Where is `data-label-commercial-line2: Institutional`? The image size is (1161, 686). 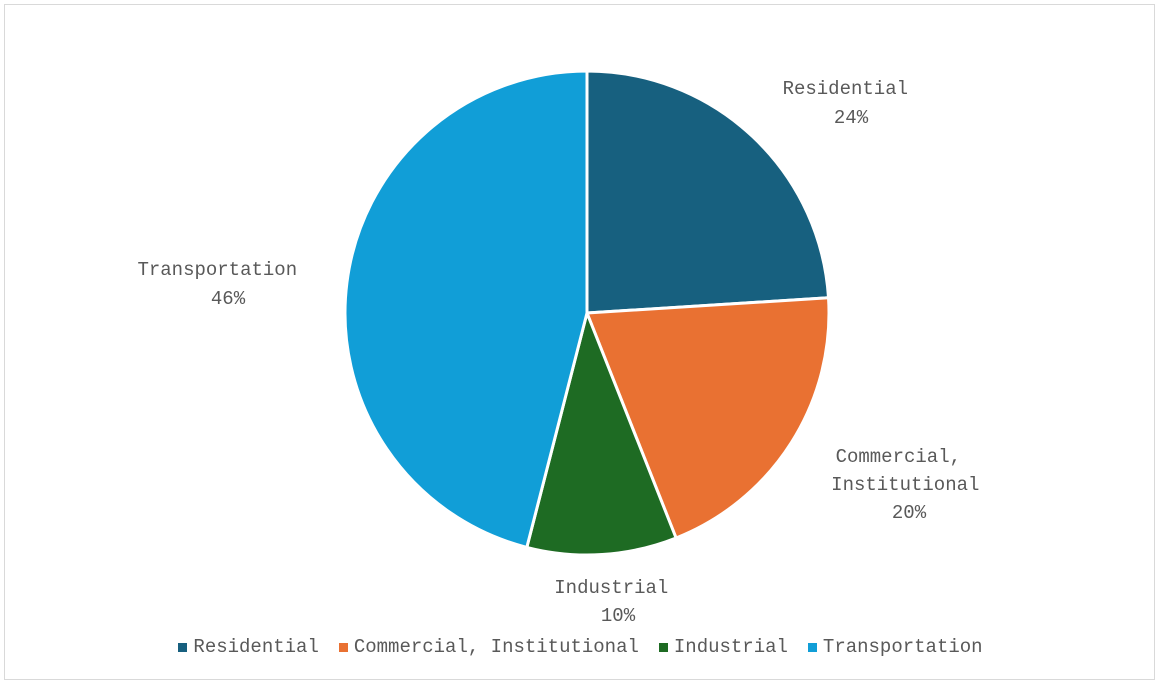
data-label-commercial-line2: Institutional is located at coordinates (905, 485).